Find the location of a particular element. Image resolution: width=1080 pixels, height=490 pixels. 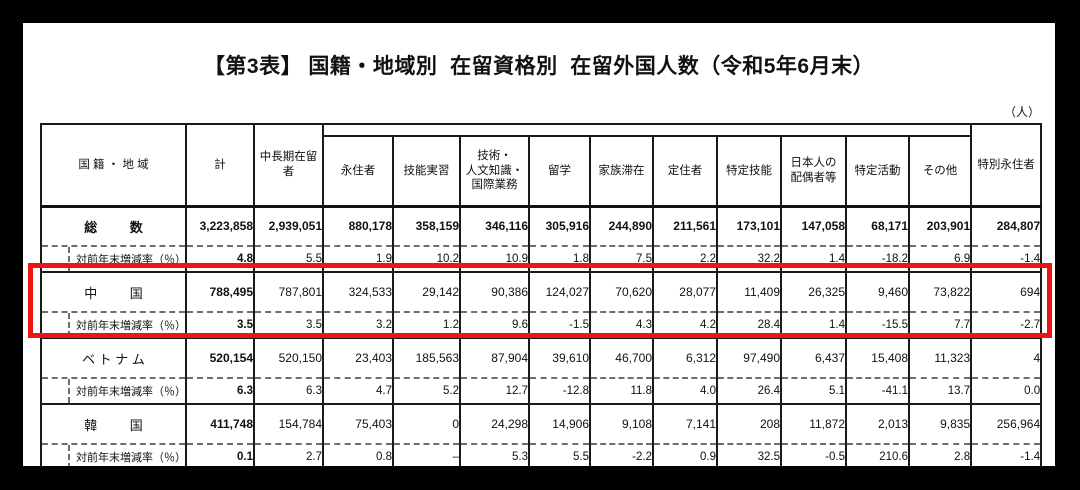

rate-value-cell: 0.1 is located at coordinates (220, 454).